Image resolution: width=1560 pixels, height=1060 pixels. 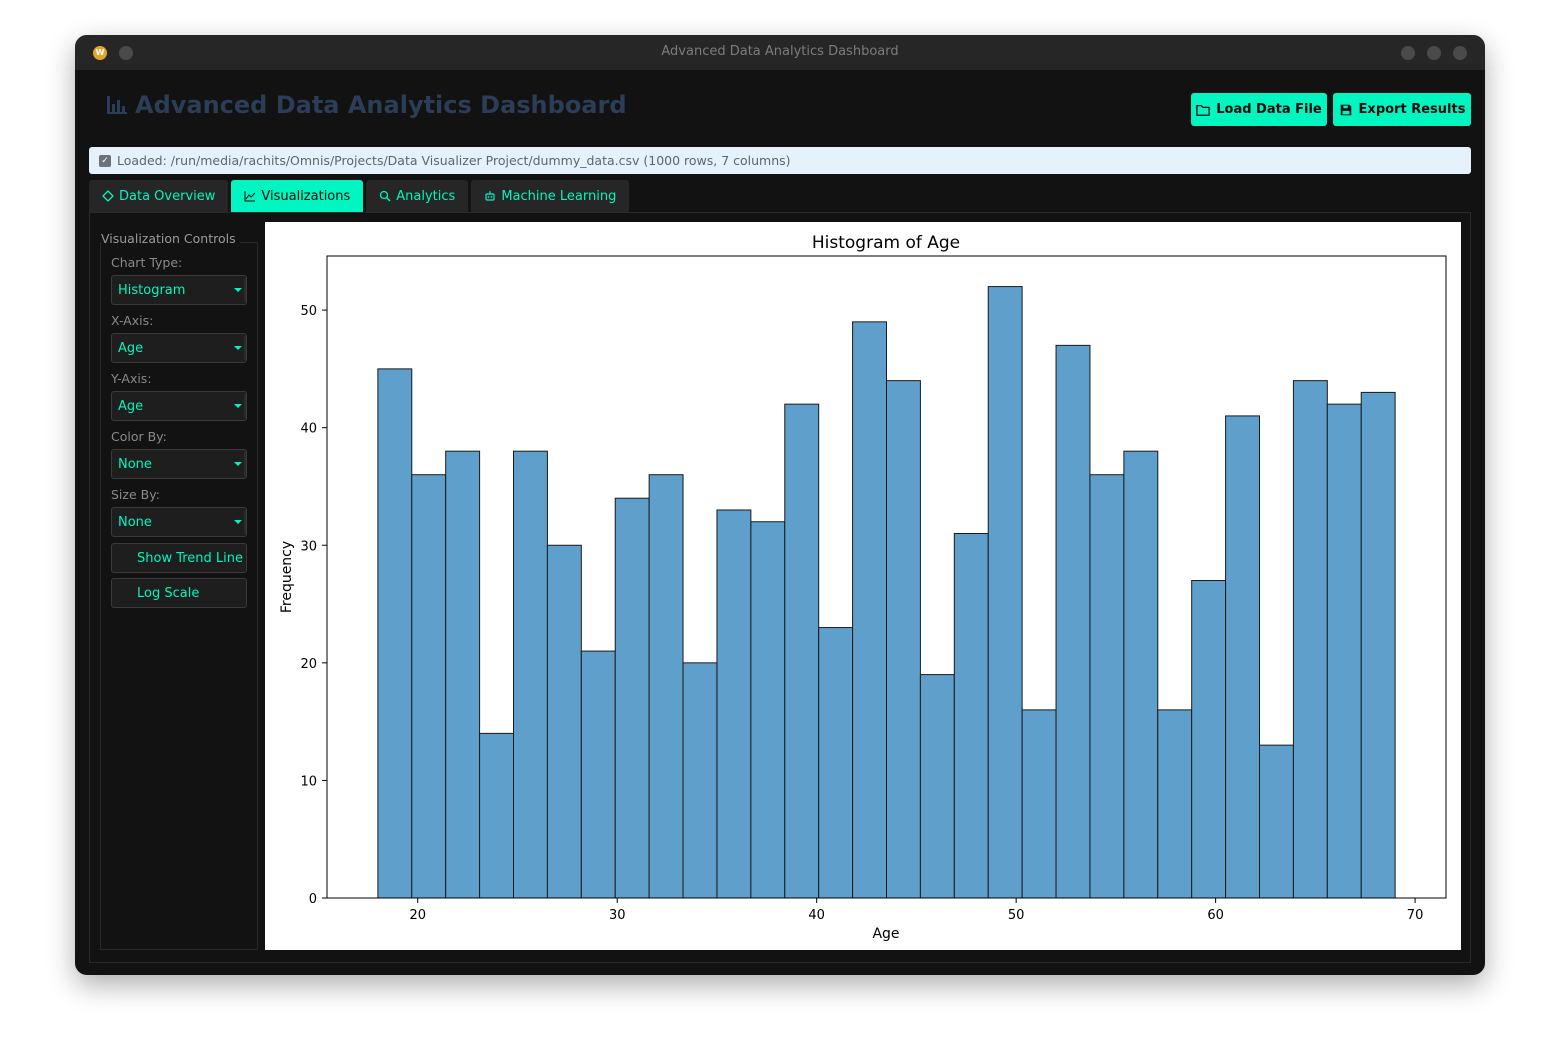 I want to click on tab-visualizations: Visualizations, so click(x=297, y=196).